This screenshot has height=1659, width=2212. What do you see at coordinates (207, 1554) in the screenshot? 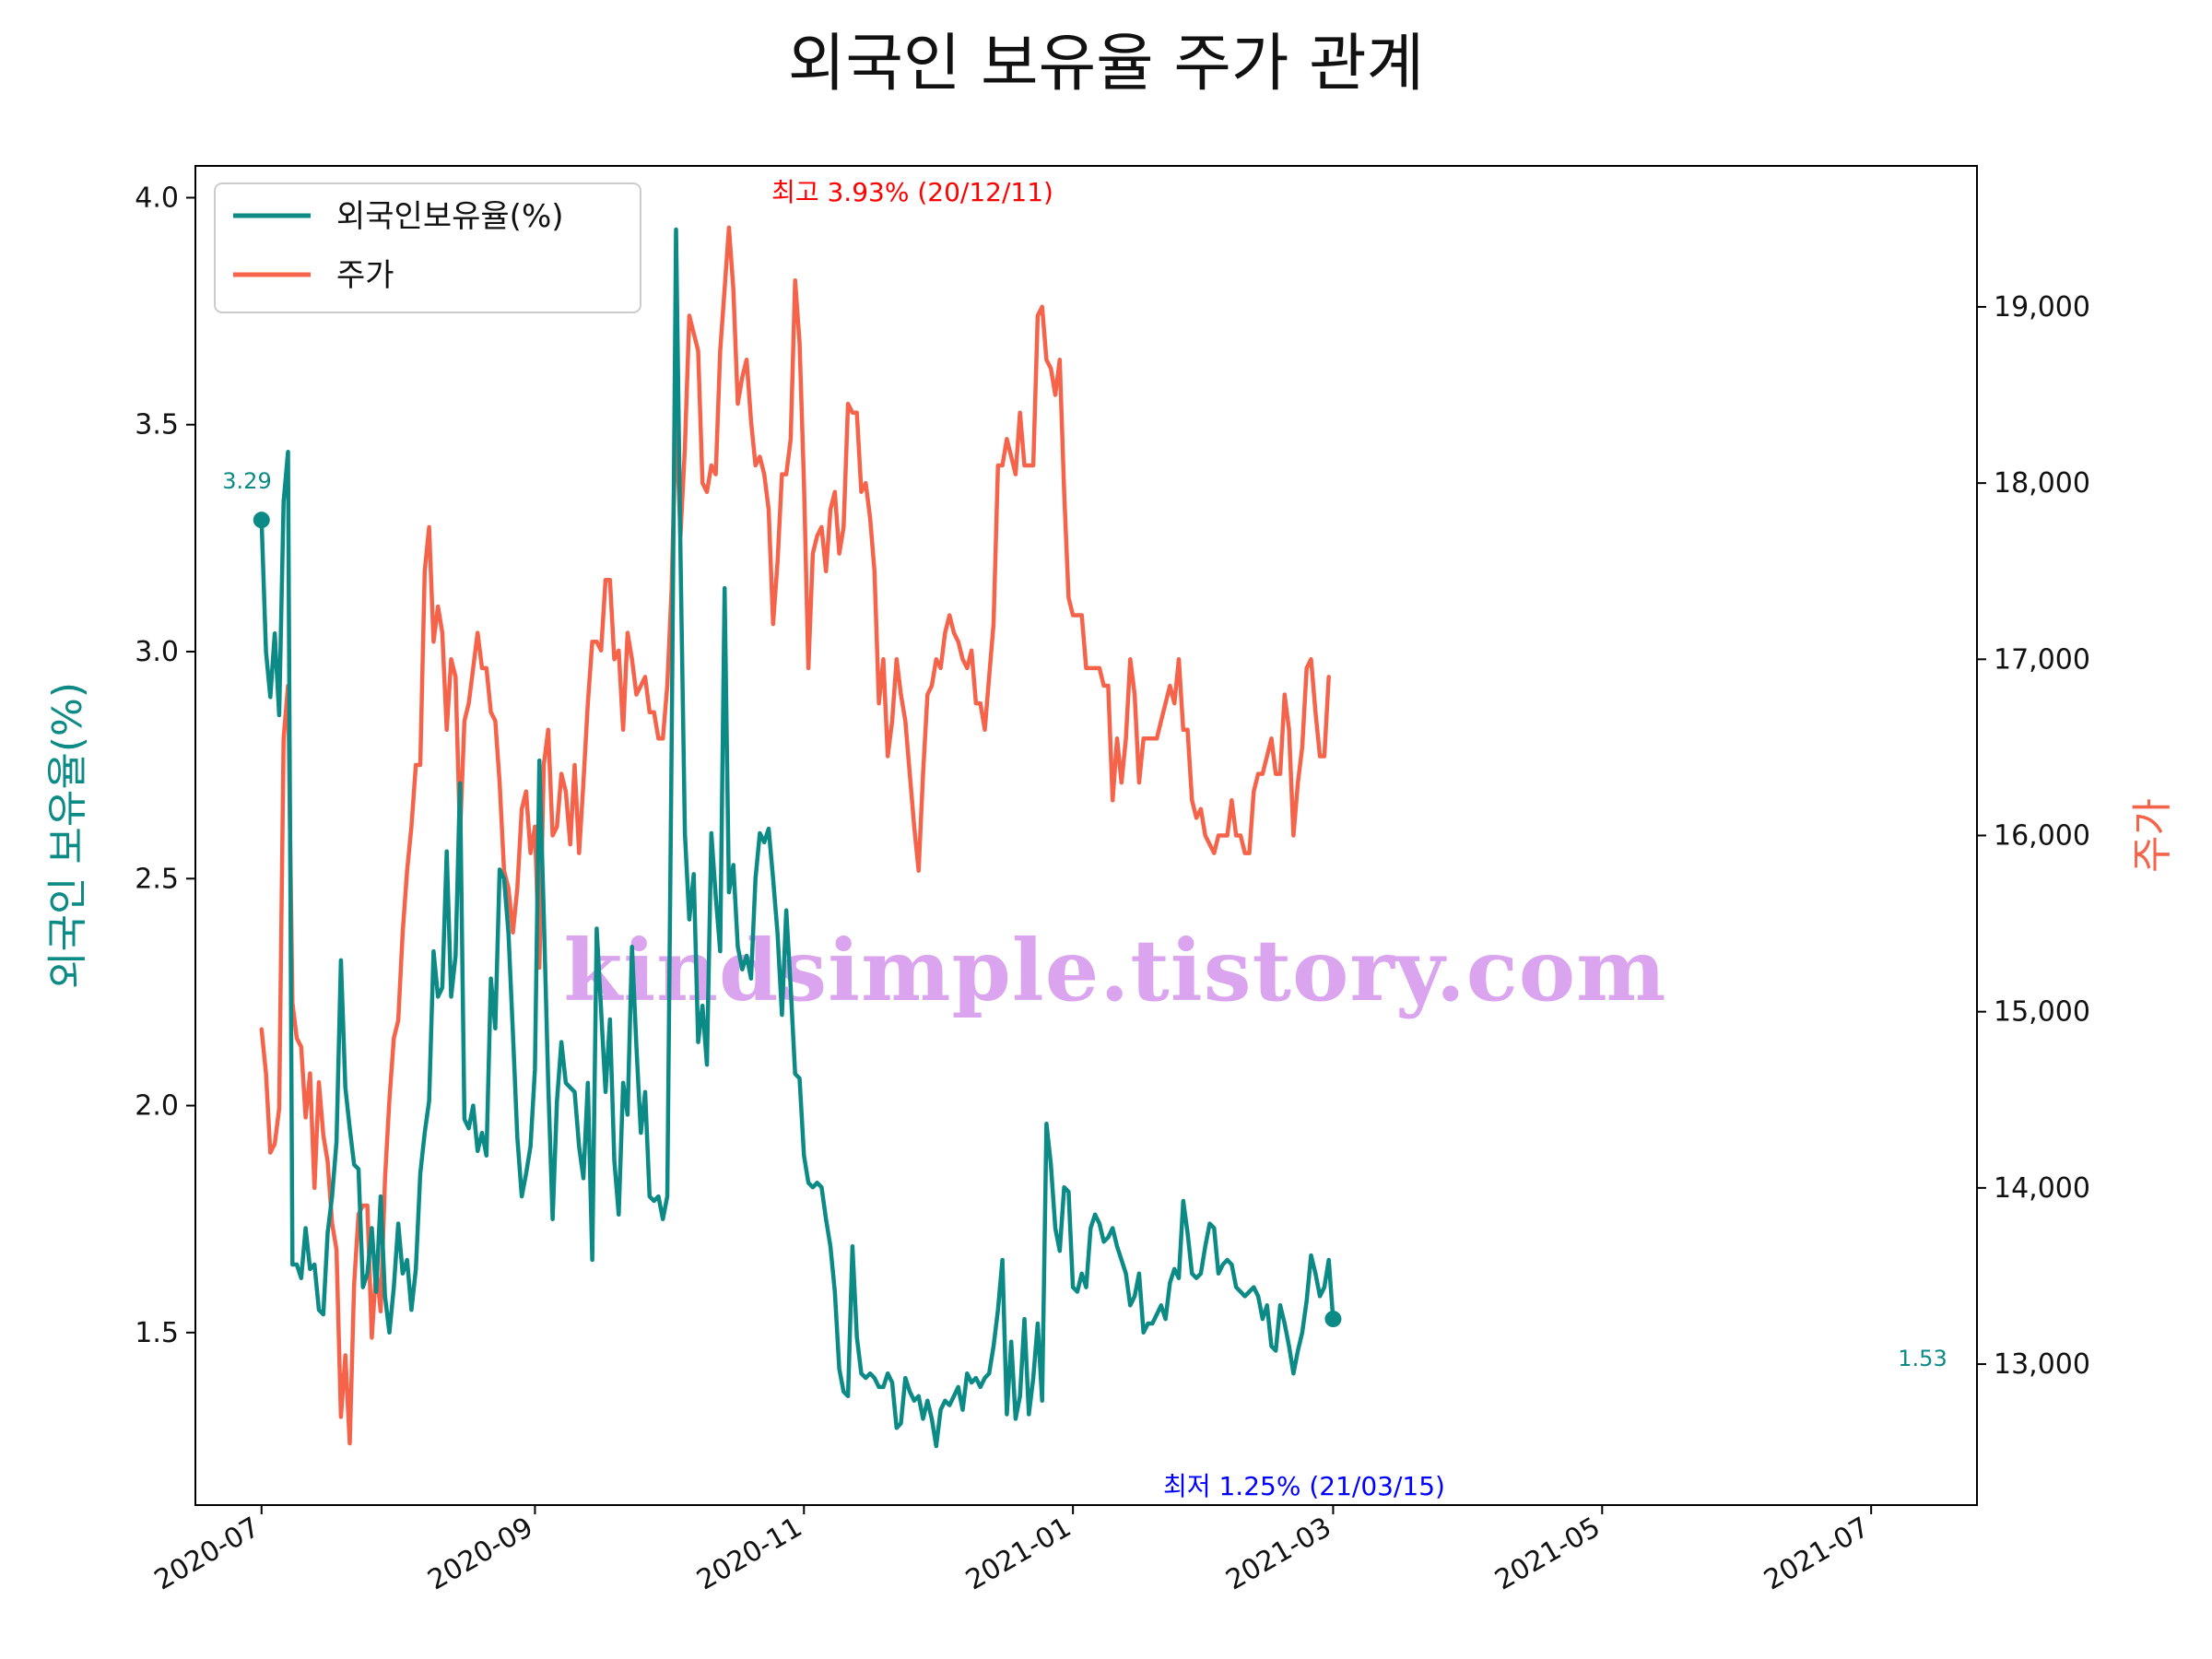
I see `x-tick-label: 2020-07` at bounding box center [207, 1554].